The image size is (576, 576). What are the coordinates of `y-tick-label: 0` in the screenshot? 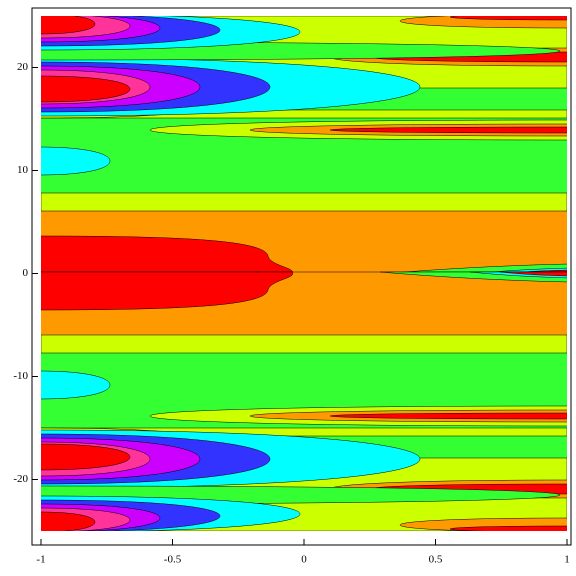 It's located at (26, 273).